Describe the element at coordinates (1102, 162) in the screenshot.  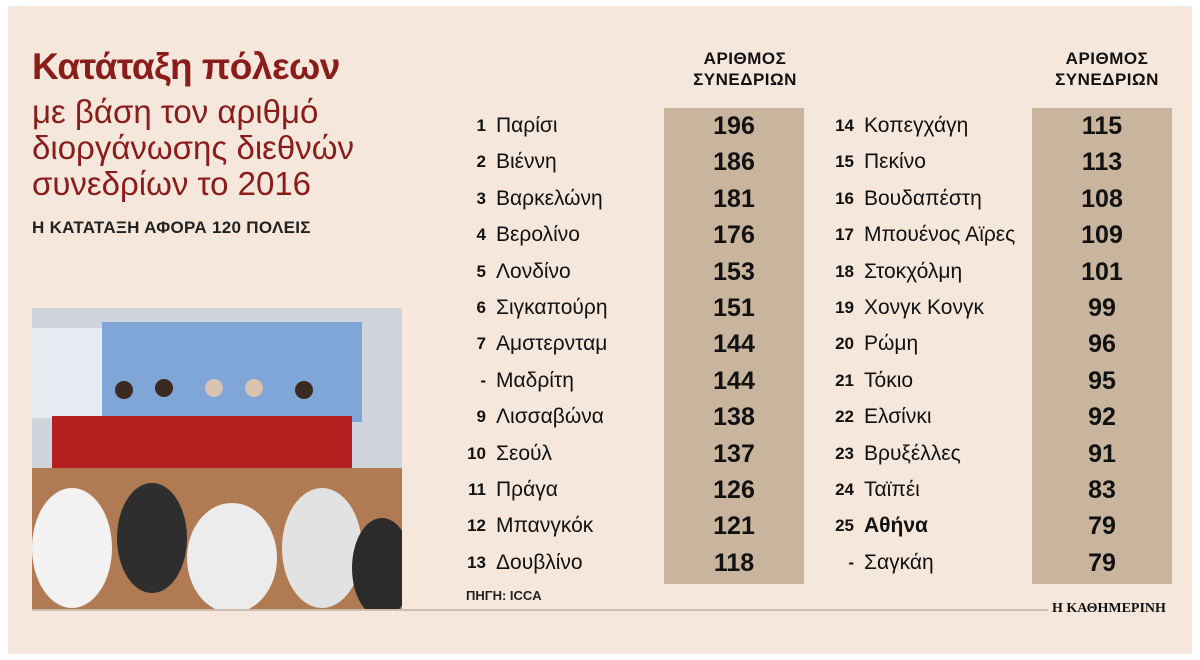
I see `value-label: 113` at that location.